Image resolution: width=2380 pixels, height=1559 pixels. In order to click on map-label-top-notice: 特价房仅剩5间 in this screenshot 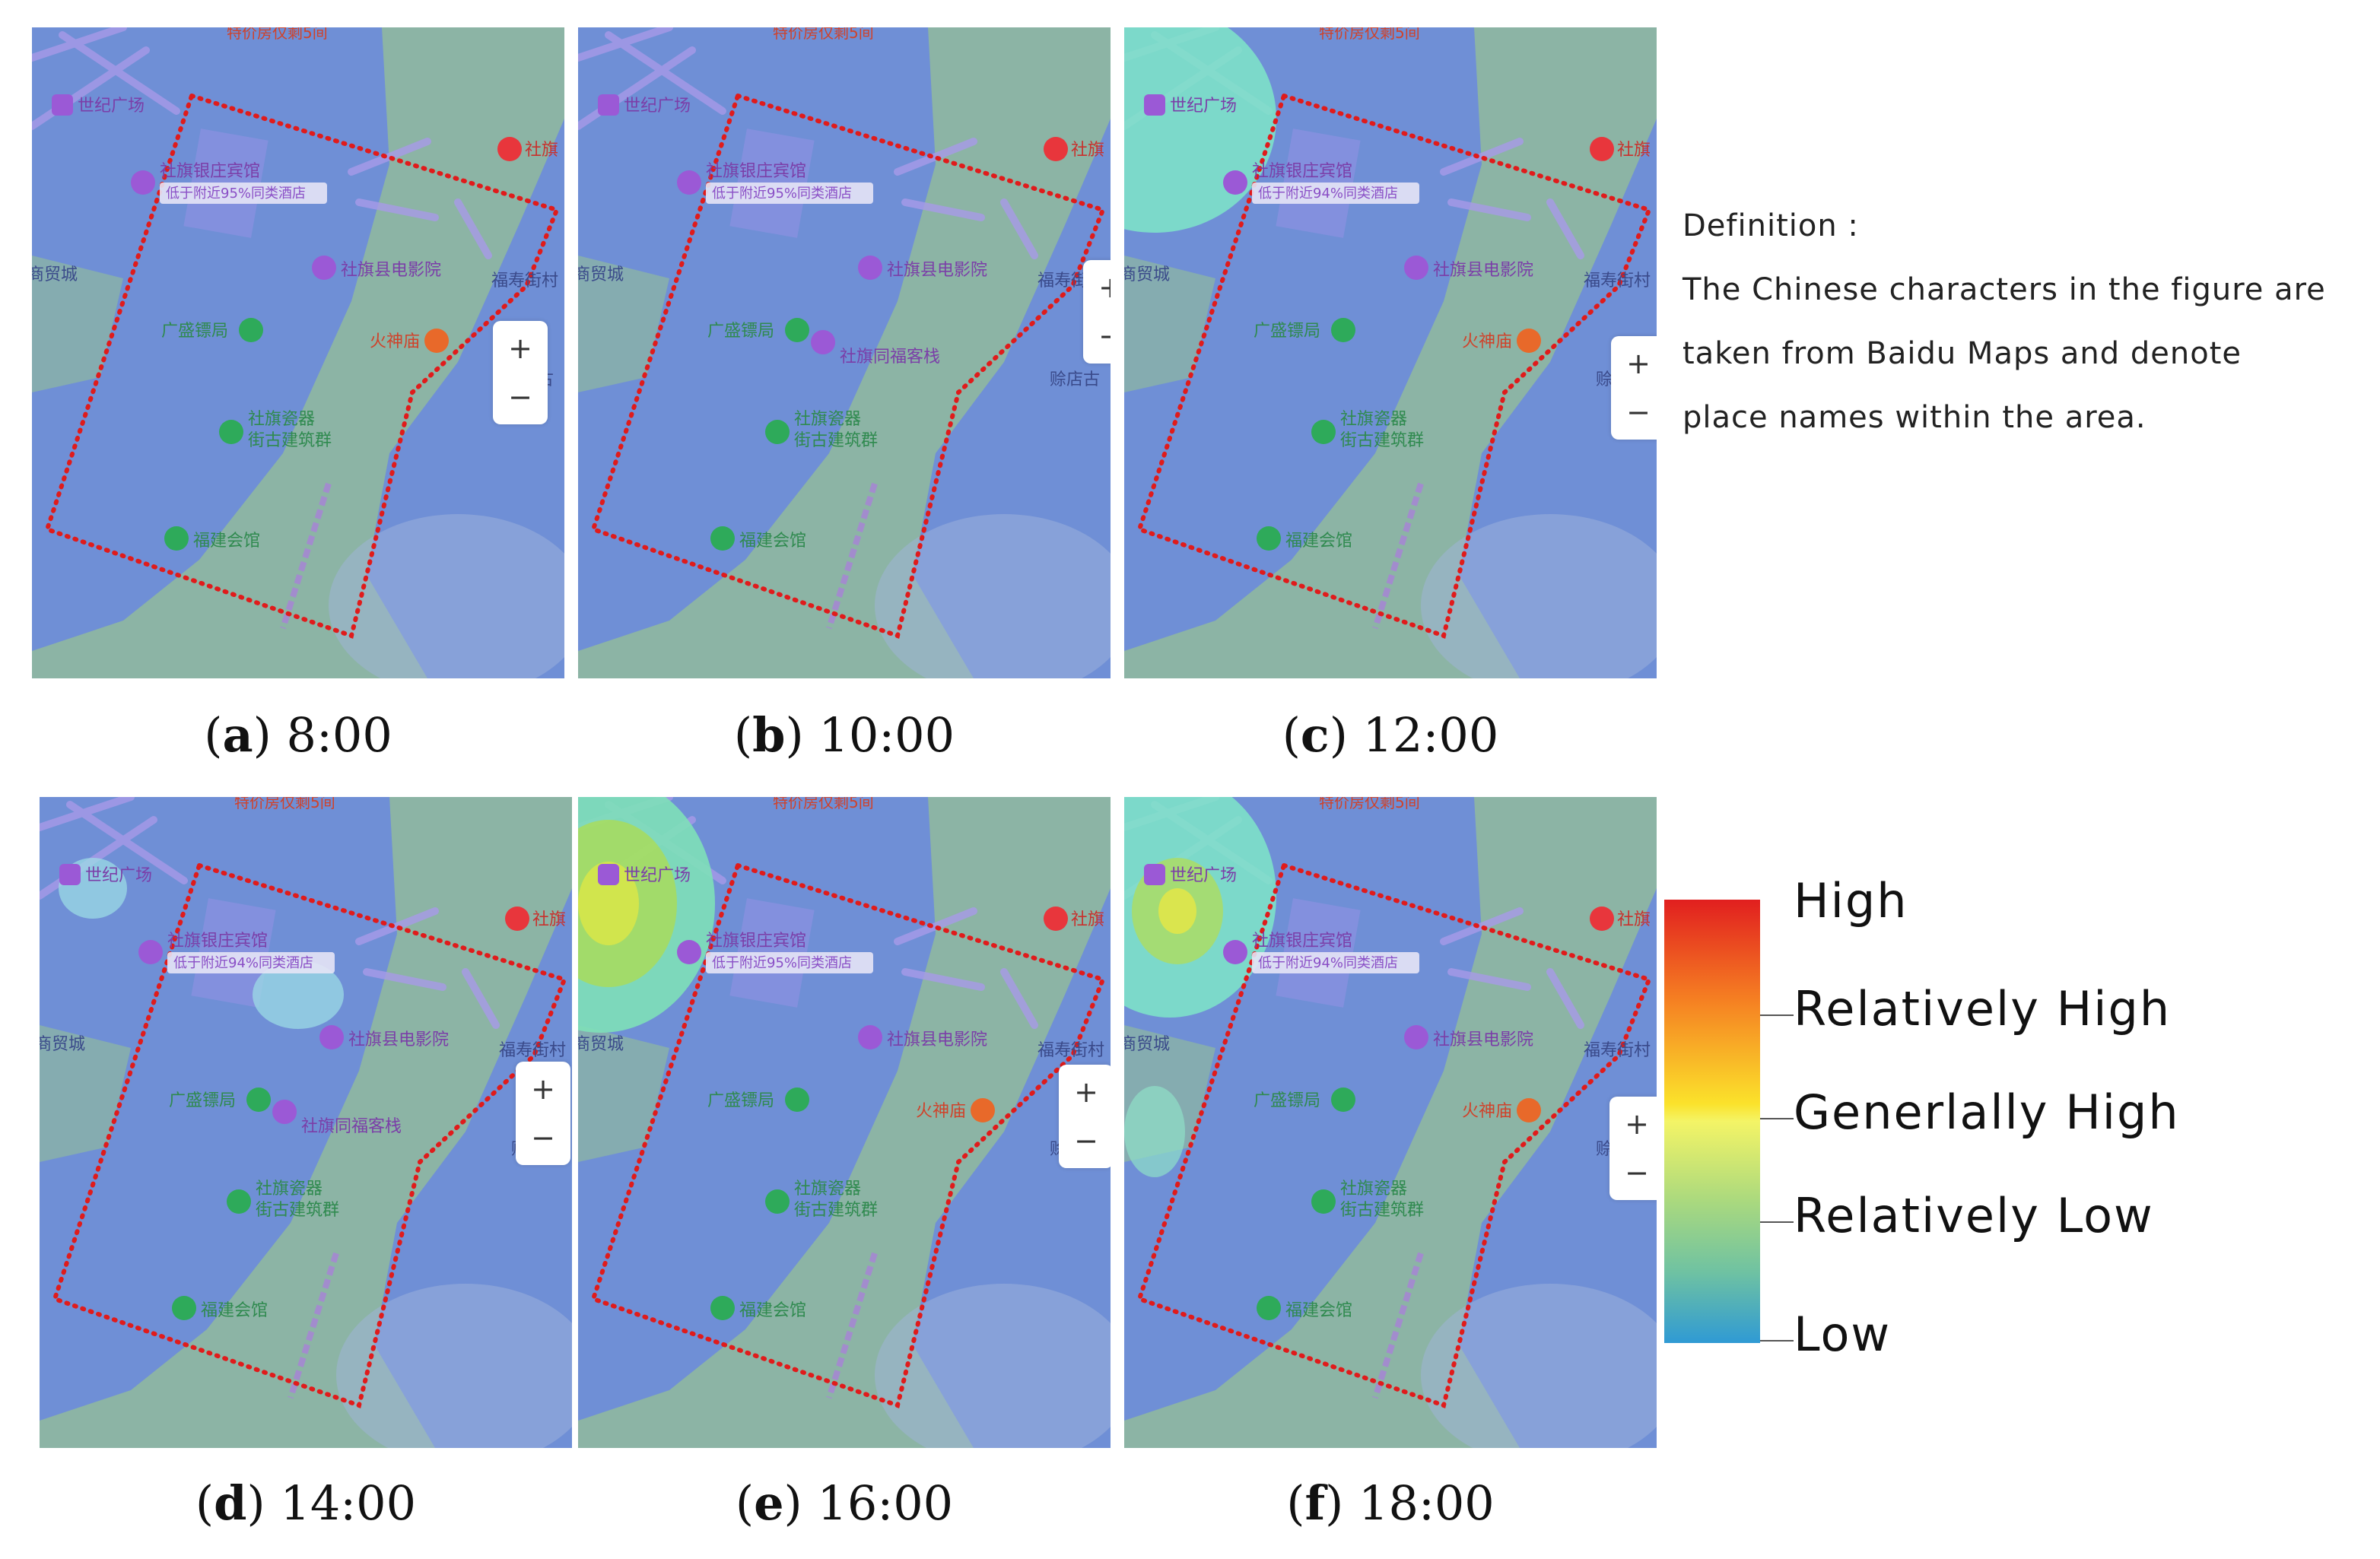, I will do `click(823, 34)`.